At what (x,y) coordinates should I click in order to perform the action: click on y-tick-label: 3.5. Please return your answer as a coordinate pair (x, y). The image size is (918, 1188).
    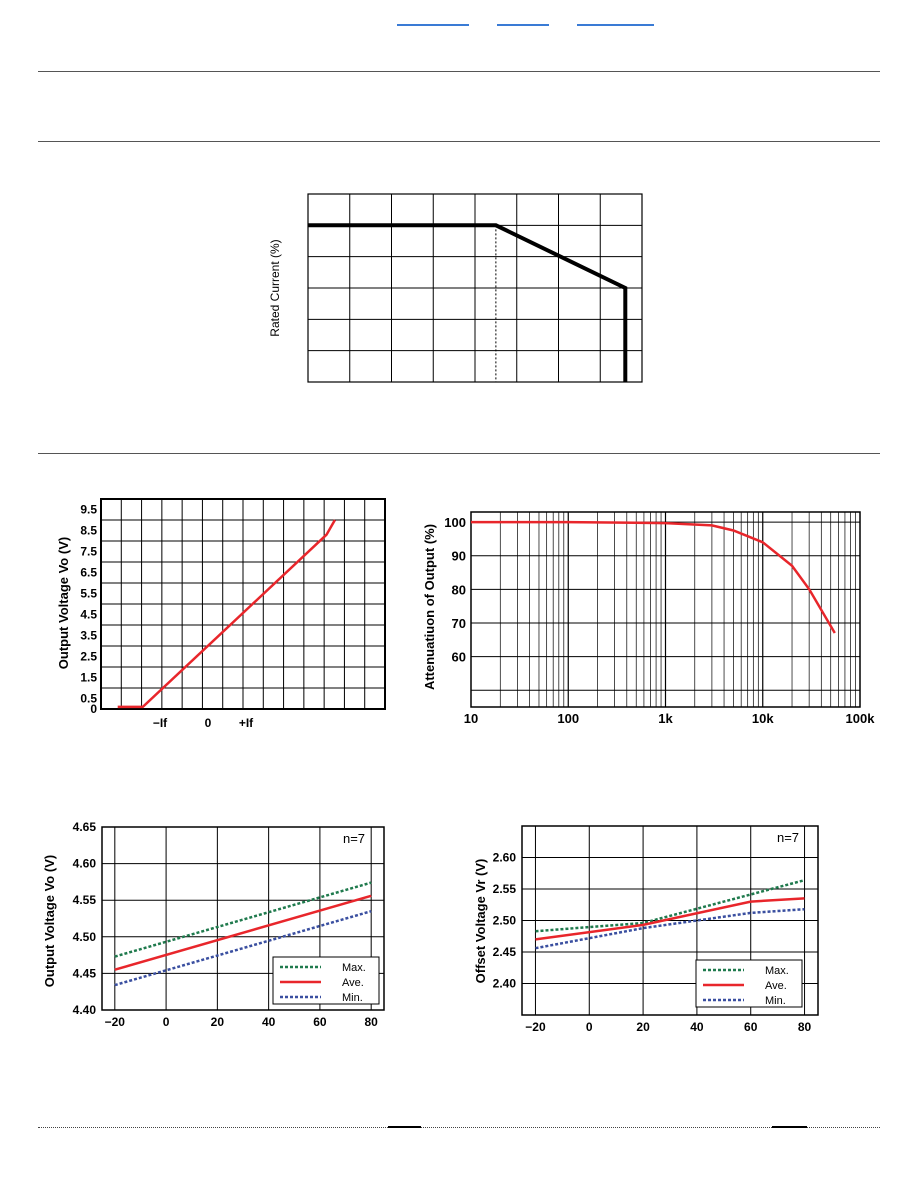
    Looking at the image, I should click on (88, 636).